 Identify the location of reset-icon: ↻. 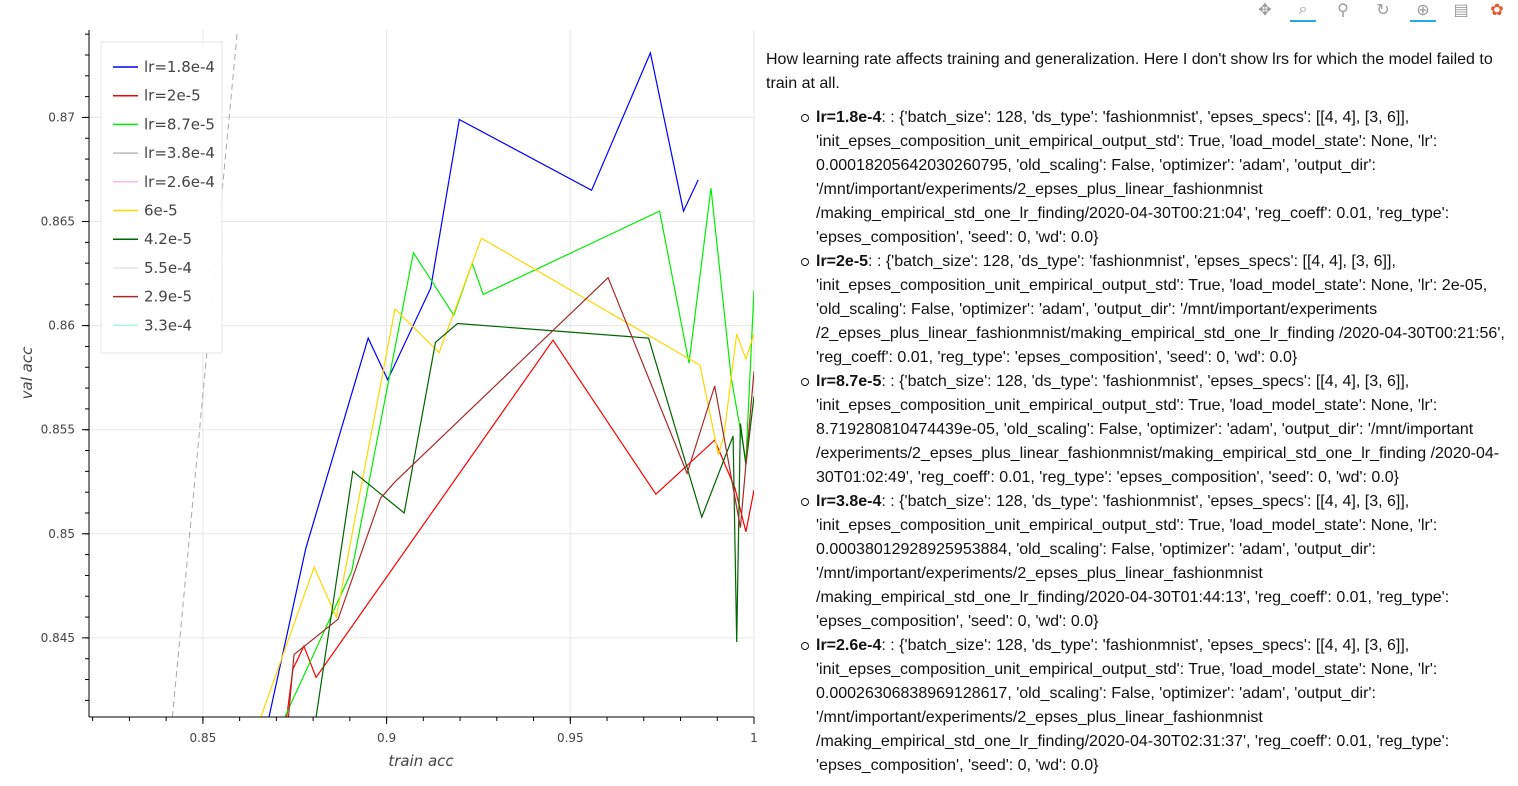
(1383, 10).